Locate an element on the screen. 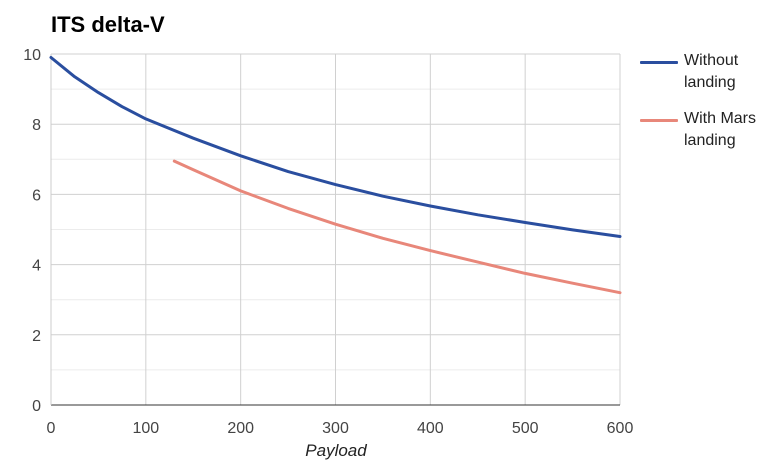  x-tick-label: 300 is located at coordinates (335, 428).